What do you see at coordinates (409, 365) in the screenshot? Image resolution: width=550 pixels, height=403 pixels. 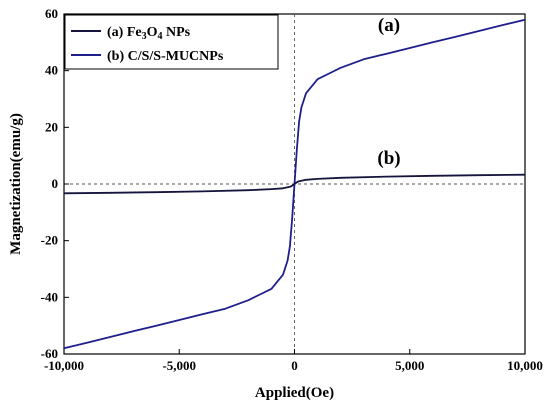 I see `x-tick-label: 5,000` at bounding box center [409, 365].